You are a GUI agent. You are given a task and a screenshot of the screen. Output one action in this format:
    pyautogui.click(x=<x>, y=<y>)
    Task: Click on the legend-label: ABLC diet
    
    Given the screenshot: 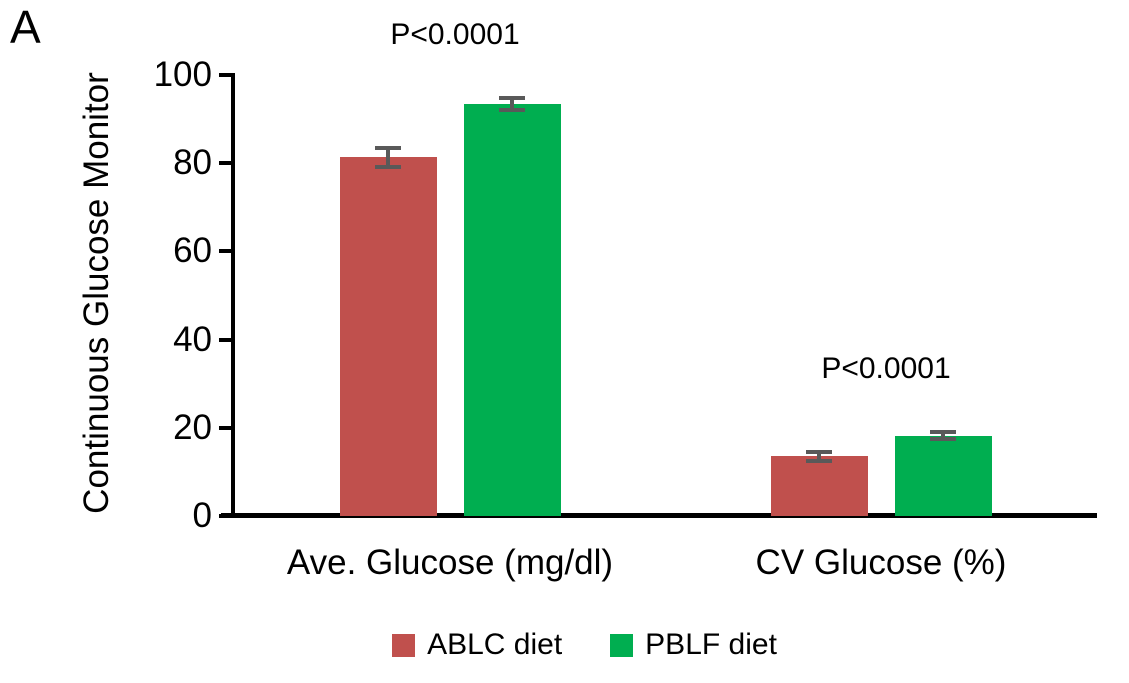 What is the action you would take?
    pyautogui.click(x=495, y=644)
    